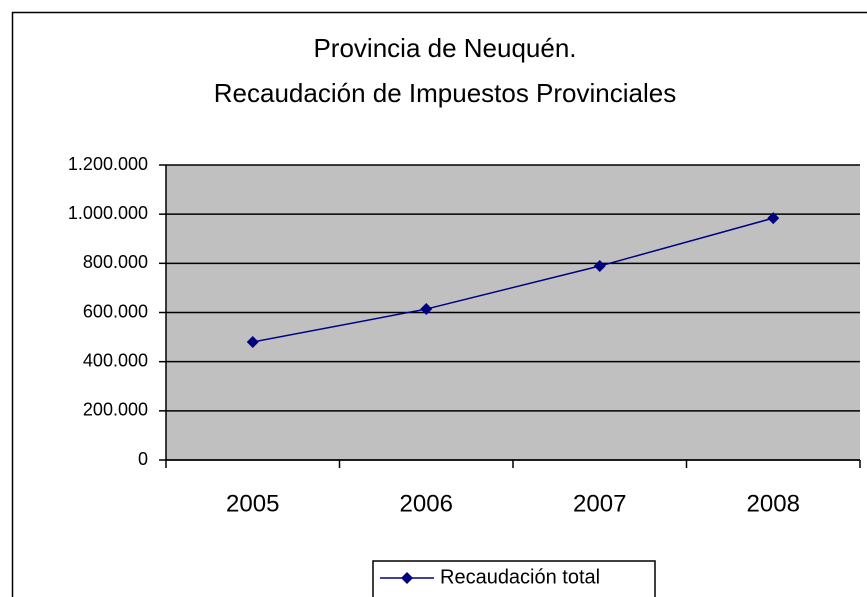 The height and width of the screenshot is (597, 867). Describe the element at coordinates (143, 459) in the screenshot. I see `y-tick-label: 0` at that location.